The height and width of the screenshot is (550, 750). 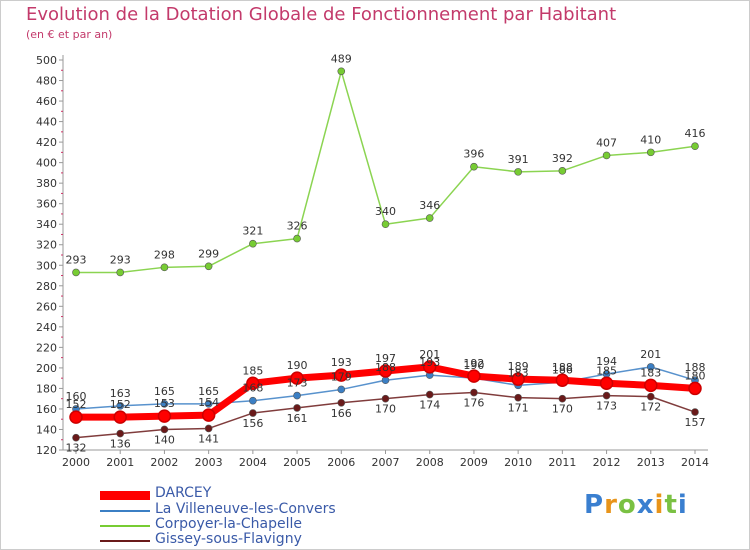 I want to click on data-label: 157, so click(x=695, y=422).